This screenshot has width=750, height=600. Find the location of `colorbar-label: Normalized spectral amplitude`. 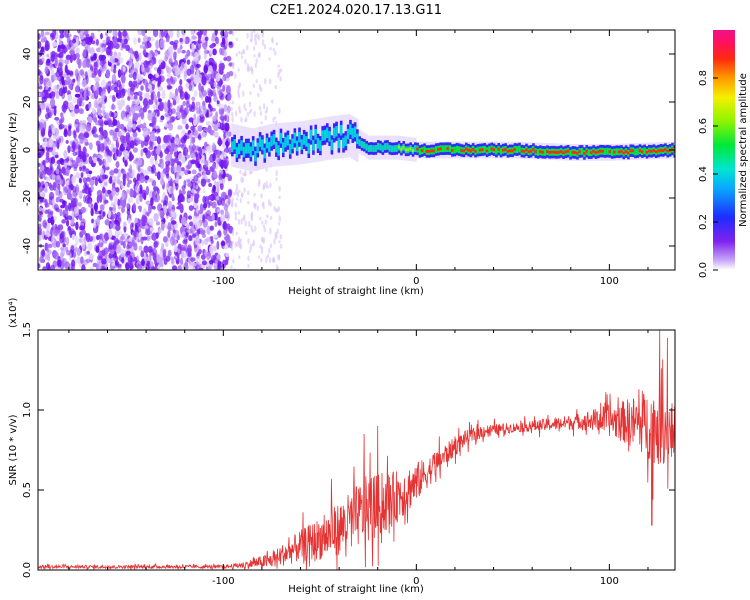

colorbar-label: Normalized spectral amplitude is located at coordinates (743, 150).